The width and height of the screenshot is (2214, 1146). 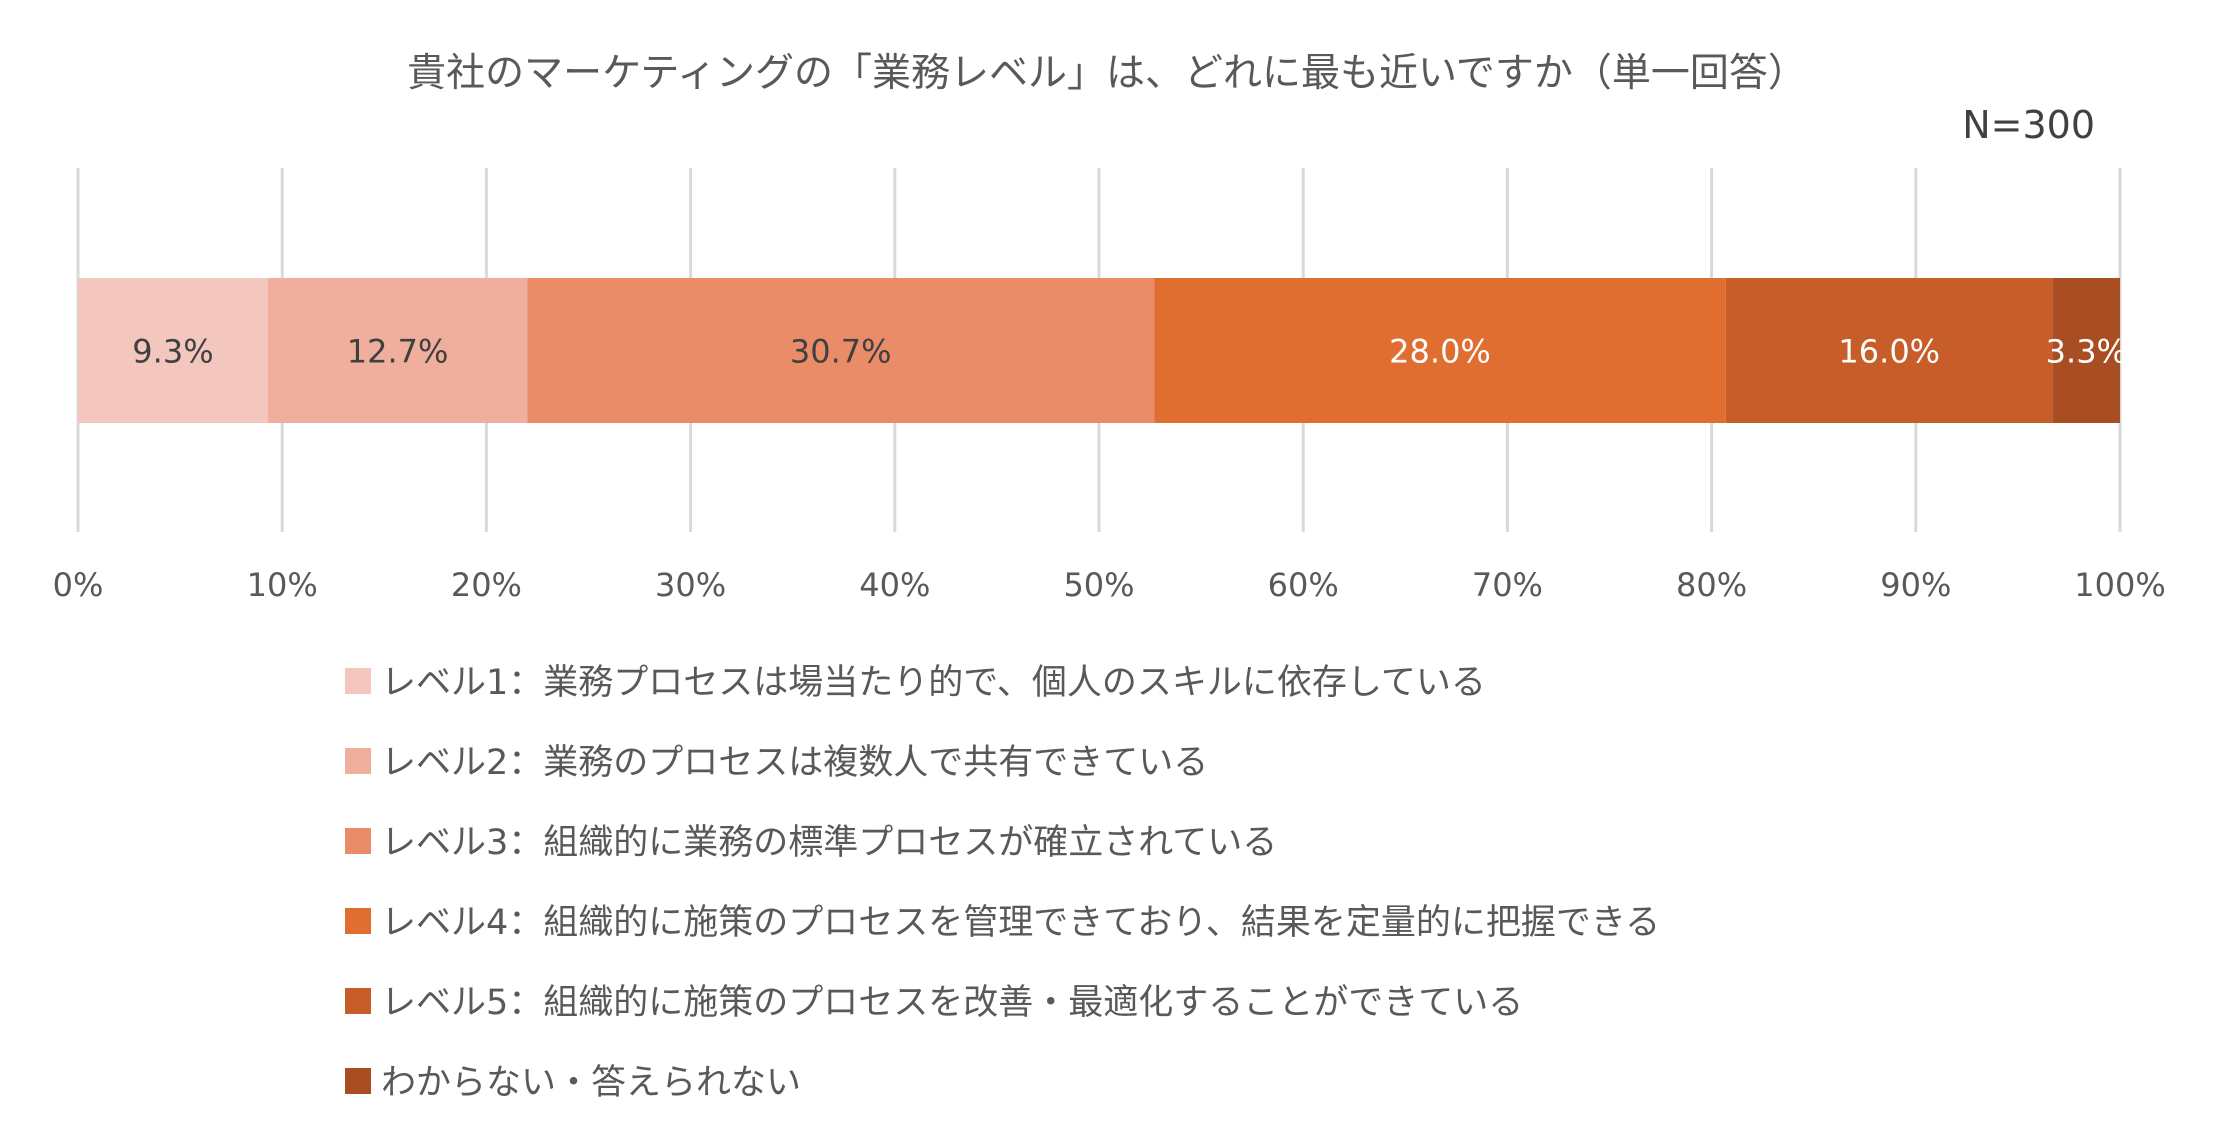 I want to click on x-axis-tick-labels: 0% 10% 20% 30% 40% 50% 60% 70% 80% 90% 100%, so click(x=1109, y=585).